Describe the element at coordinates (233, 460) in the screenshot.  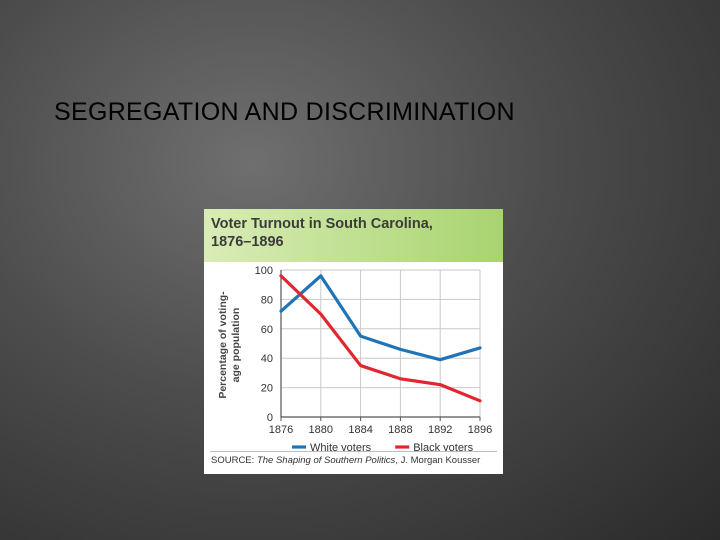
I see `source-label: SOURCE:` at that location.